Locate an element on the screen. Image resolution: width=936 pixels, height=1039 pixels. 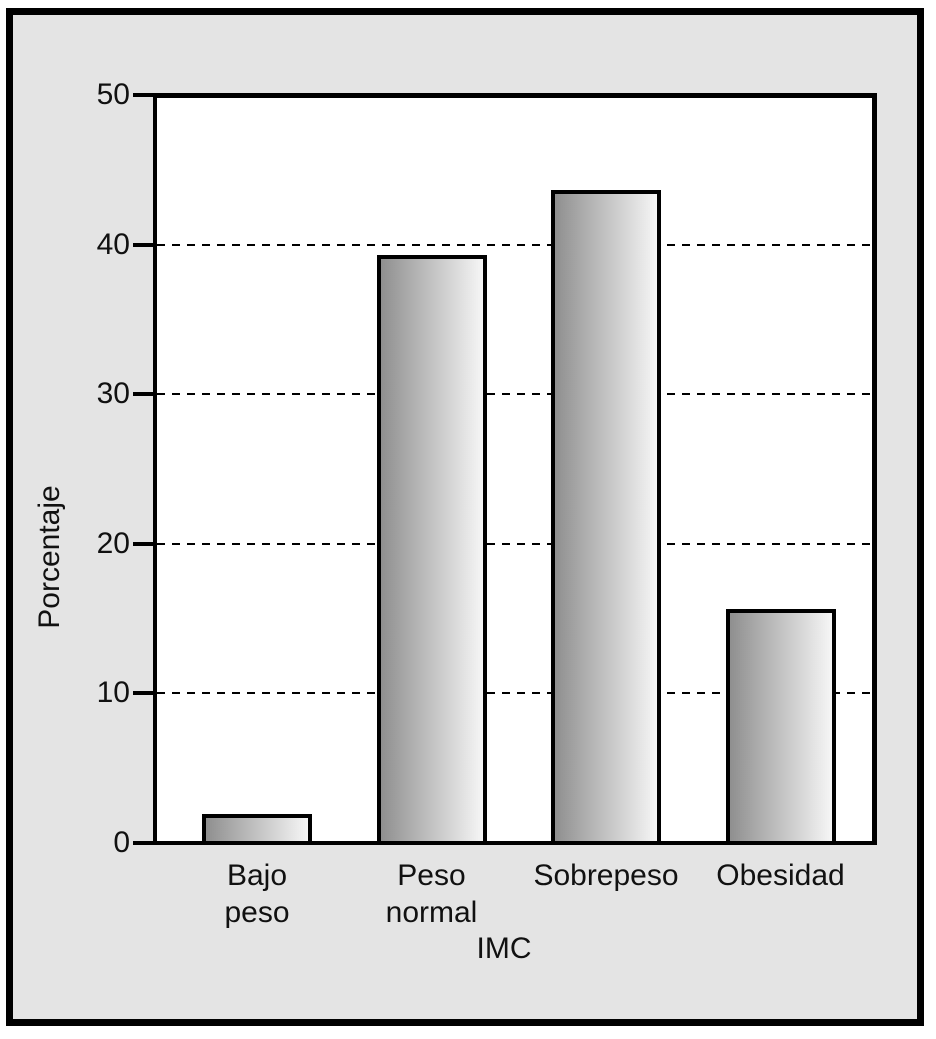
y-tick-label: 10 is located at coordinates (113, 693).